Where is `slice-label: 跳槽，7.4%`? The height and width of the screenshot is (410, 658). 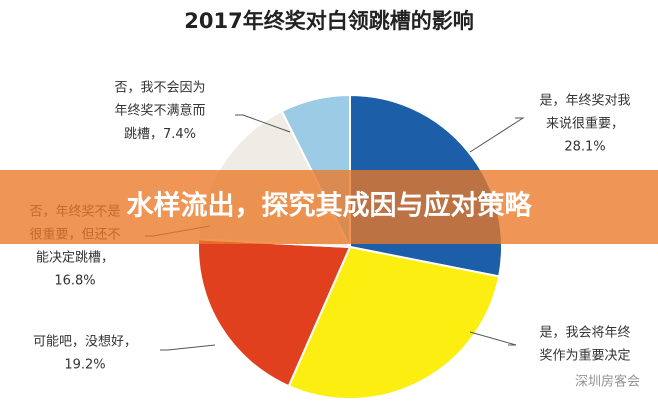
slice-label: 跳槽，7.4% is located at coordinates (160, 134).